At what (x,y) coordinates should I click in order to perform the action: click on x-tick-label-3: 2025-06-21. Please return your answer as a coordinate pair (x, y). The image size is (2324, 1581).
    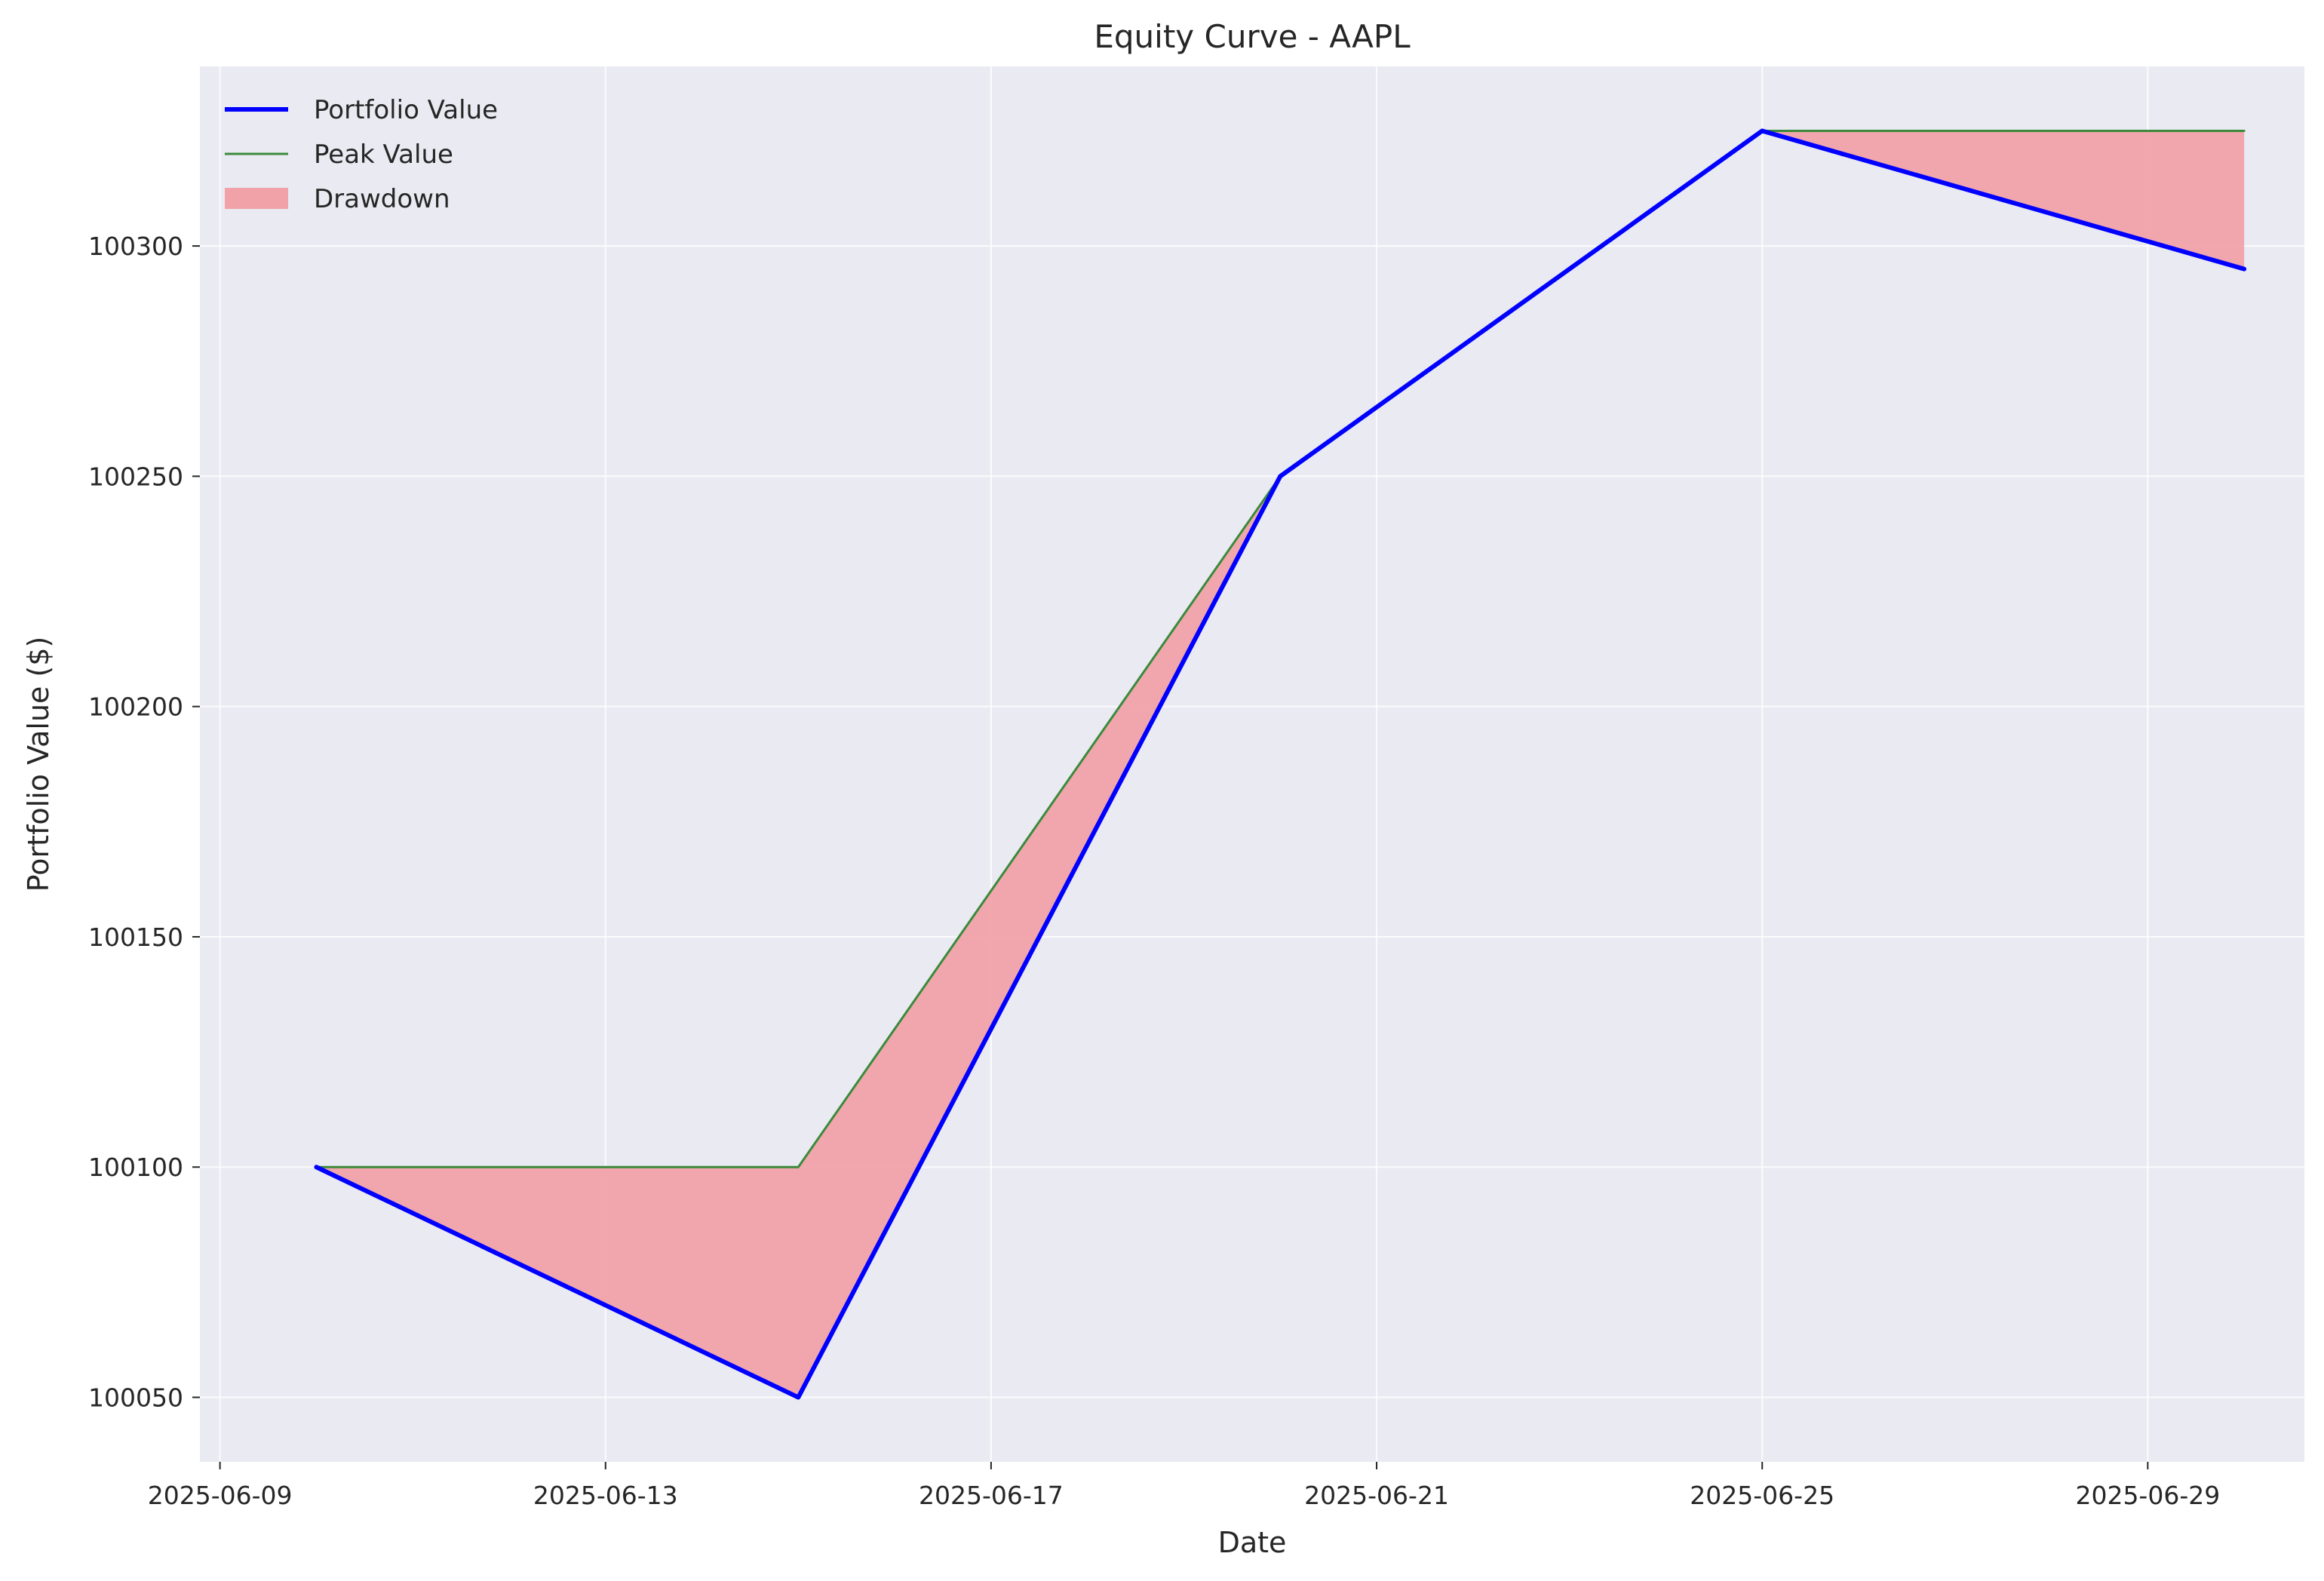
    Looking at the image, I should click on (1376, 1495).